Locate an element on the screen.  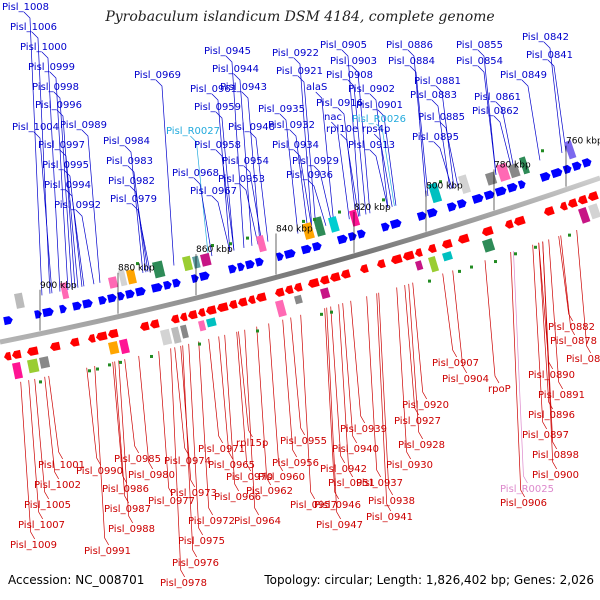
forward-gene-label: Pisl_0944 is located at coordinates (235, 69).